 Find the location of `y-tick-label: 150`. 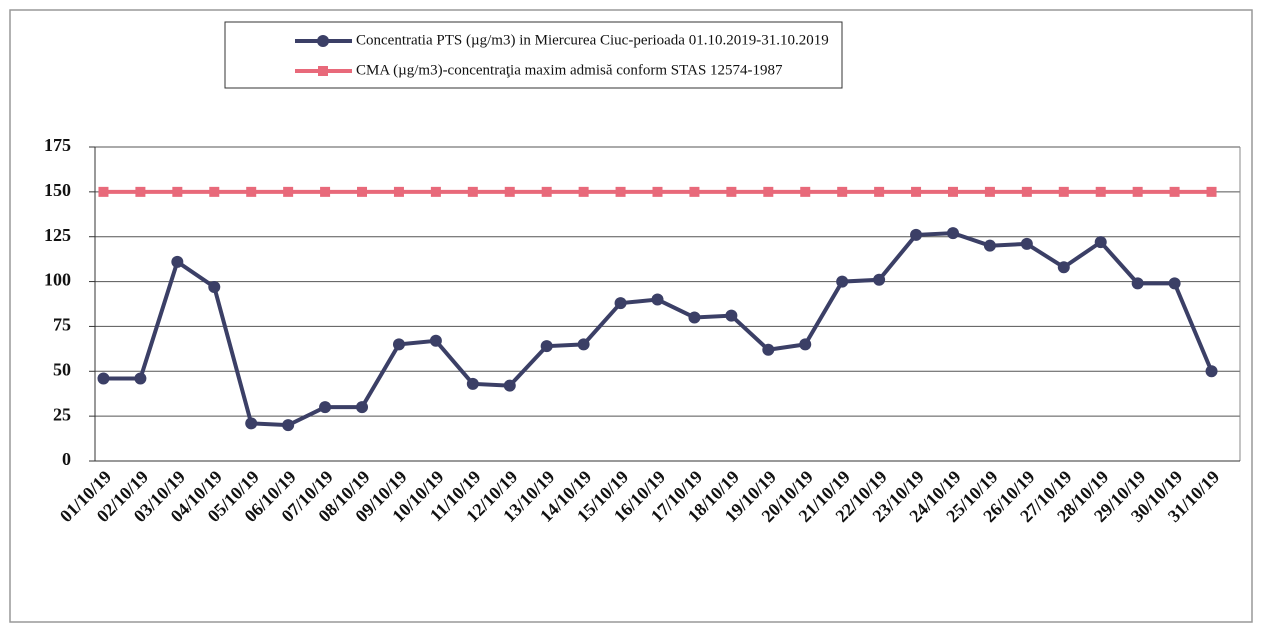

y-tick-label: 150 is located at coordinates (57, 190).